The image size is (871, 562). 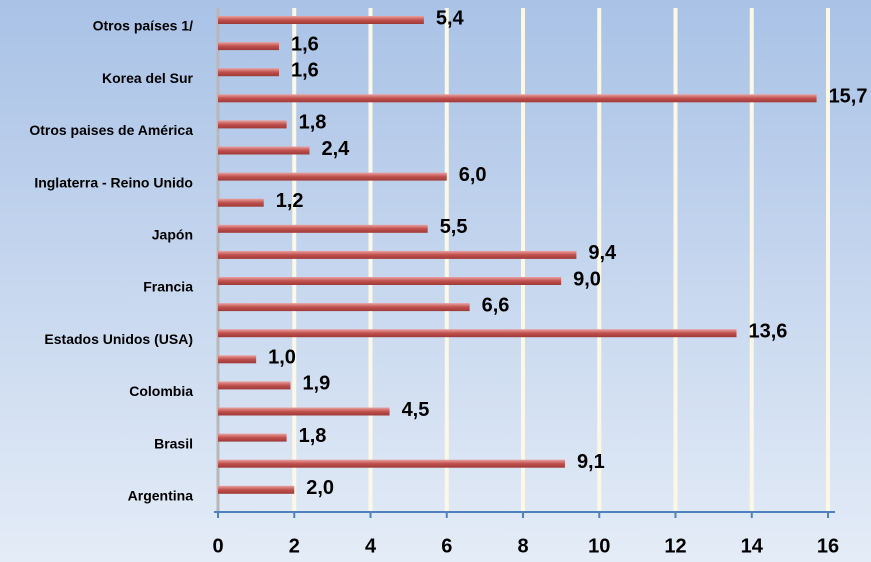 I want to click on value-label: 15,7, so click(x=848, y=97).